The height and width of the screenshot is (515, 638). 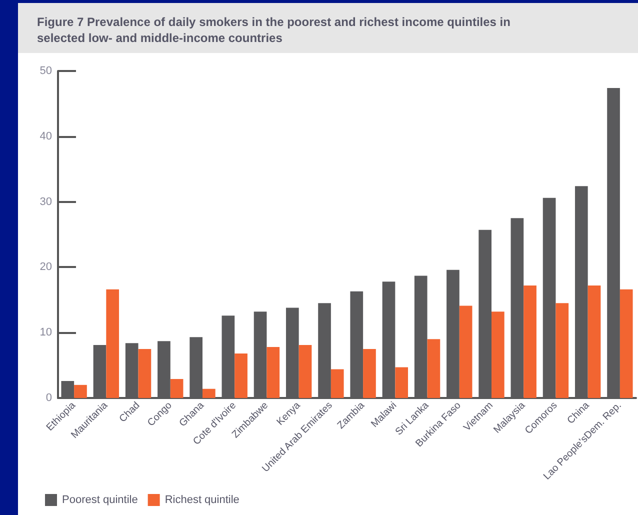 I want to click on chart-title: Figure 7 Prevalence of daily smokers in the poorest and richest income quintiles in selected low- and middle-income countries, so click(x=275, y=30).